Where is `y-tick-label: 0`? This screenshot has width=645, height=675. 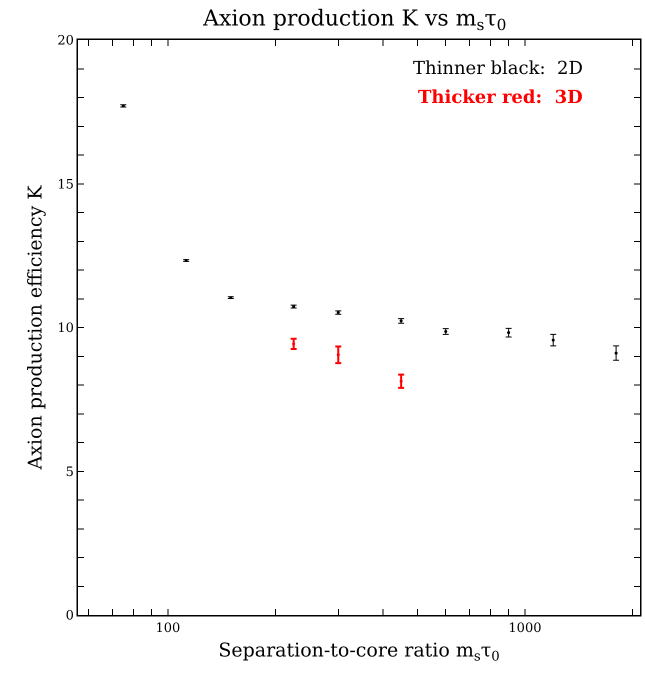
y-tick-label: 0 is located at coordinates (70, 616).